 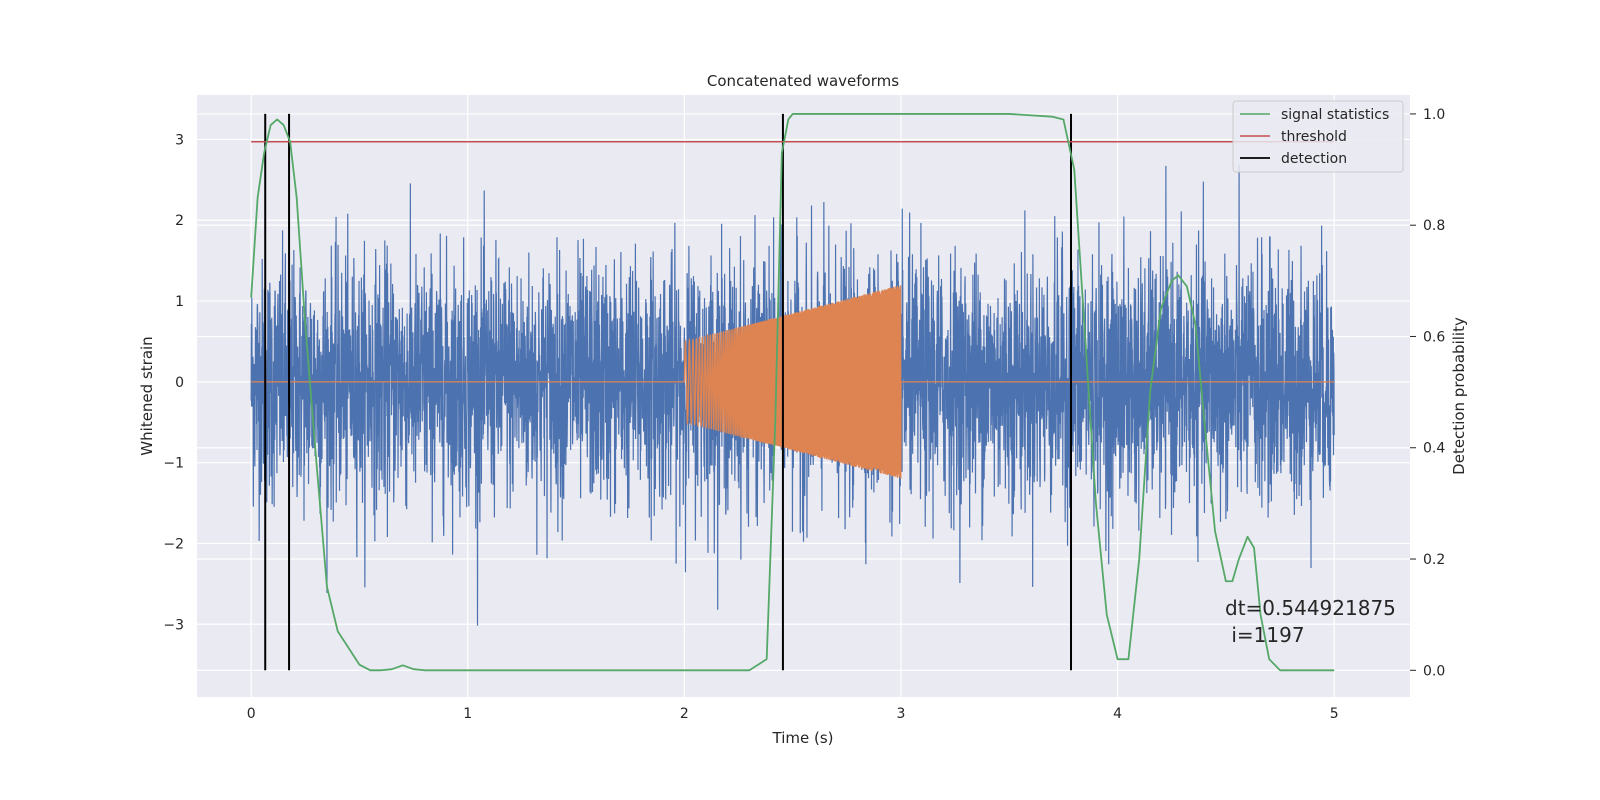 I want to click on legend: signal statistics threshold detection, so click(x=1318, y=136).